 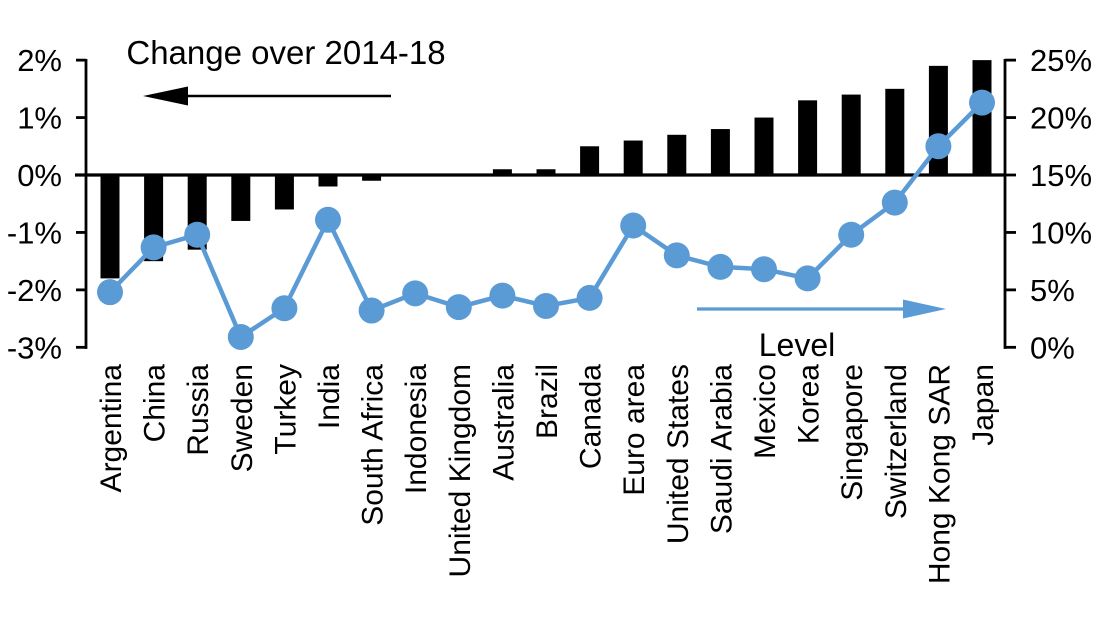 What do you see at coordinates (240, 336) in the screenshot?
I see `level-marker-sweden` at bounding box center [240, 336].